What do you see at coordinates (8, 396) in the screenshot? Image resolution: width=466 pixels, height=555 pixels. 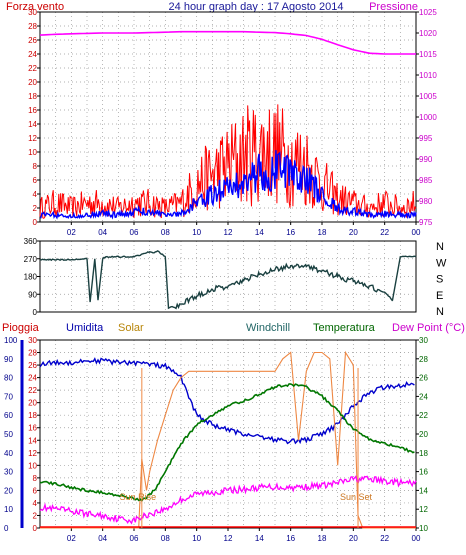 I see `humidity-tick-label: 70` at bounding box center [8, 396].